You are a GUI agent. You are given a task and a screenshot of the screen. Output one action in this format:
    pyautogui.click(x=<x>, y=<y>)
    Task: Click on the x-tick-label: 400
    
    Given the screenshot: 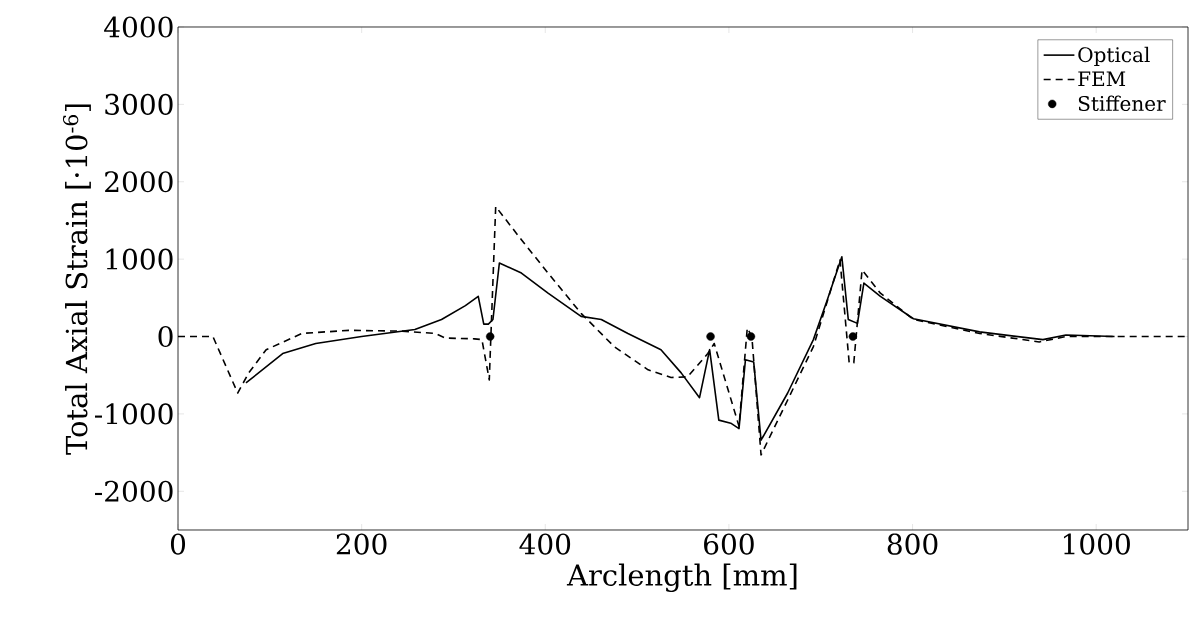 What is the action you would take?
    pyautogui.click(x=545, y=544)
    